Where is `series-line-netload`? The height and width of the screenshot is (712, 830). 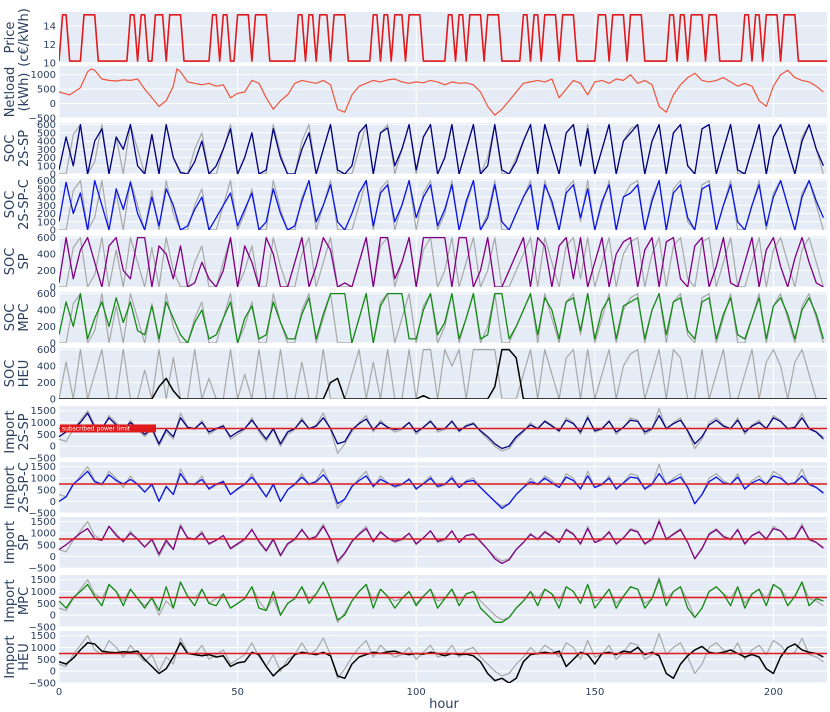 series-line-netload is located at coordinates (441, 92).